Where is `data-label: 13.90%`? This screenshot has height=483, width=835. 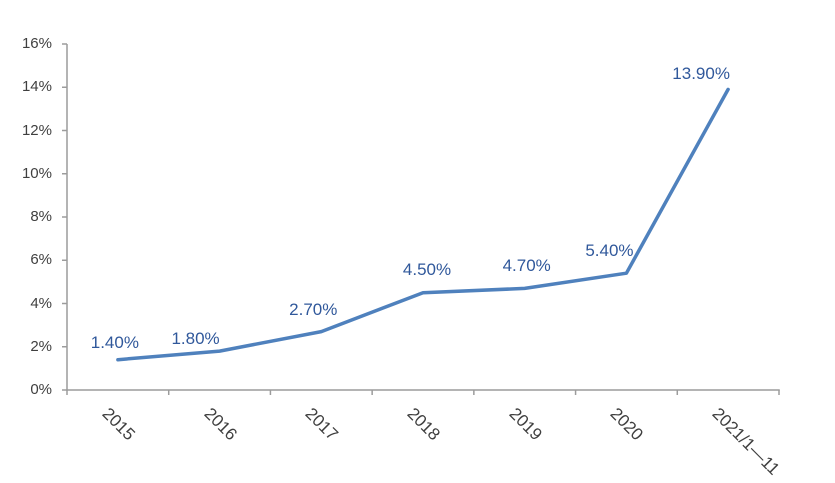 data-label: 13.90% is located at coordinates (701, 74).